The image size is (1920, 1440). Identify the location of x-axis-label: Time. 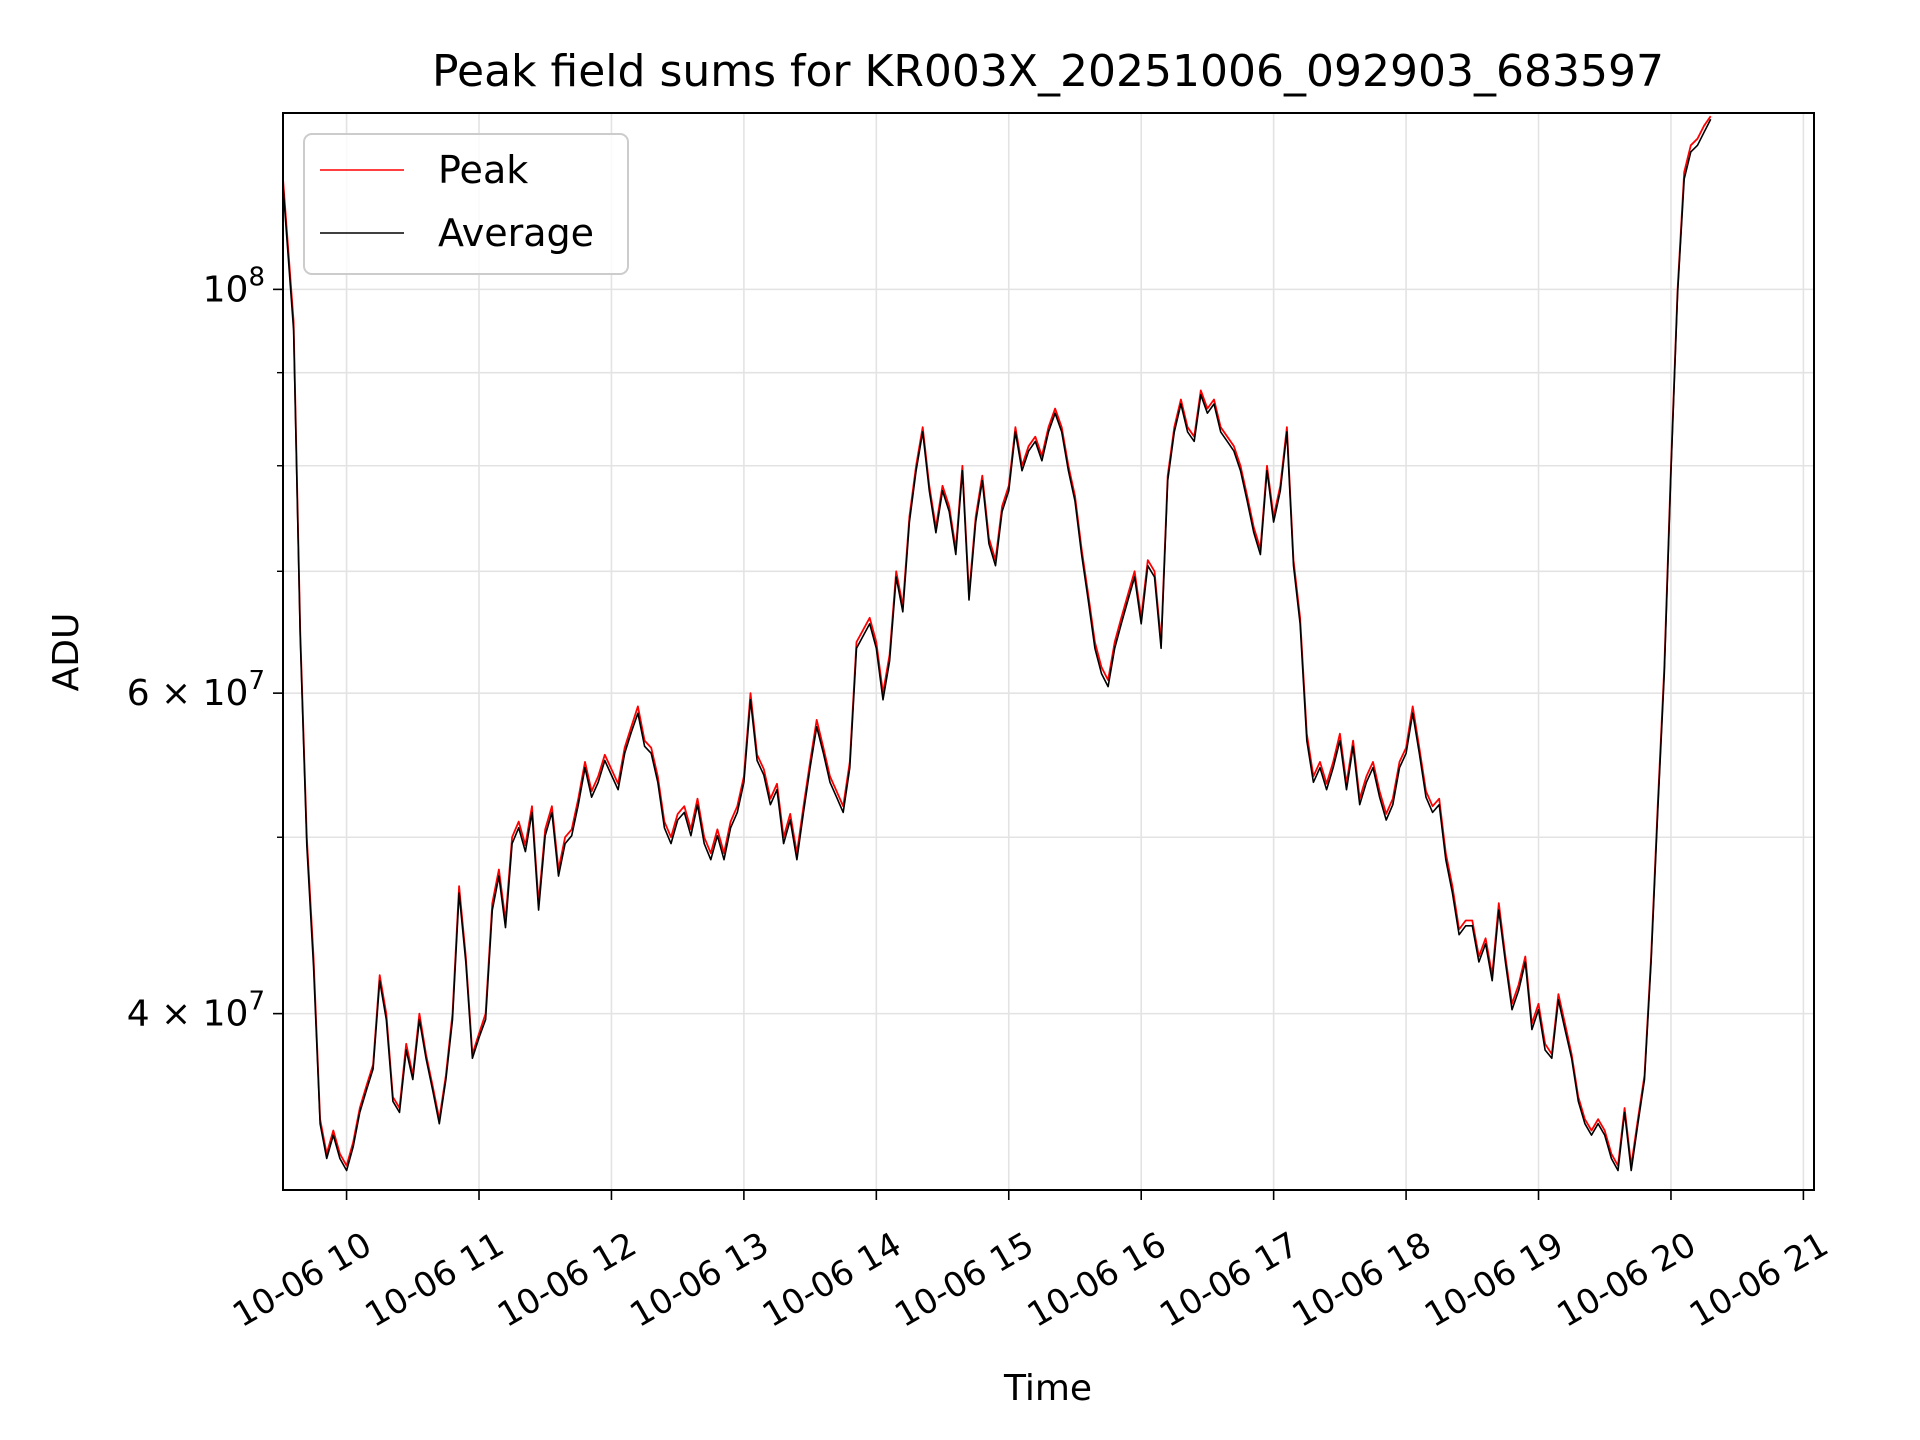
(1047, 1388).